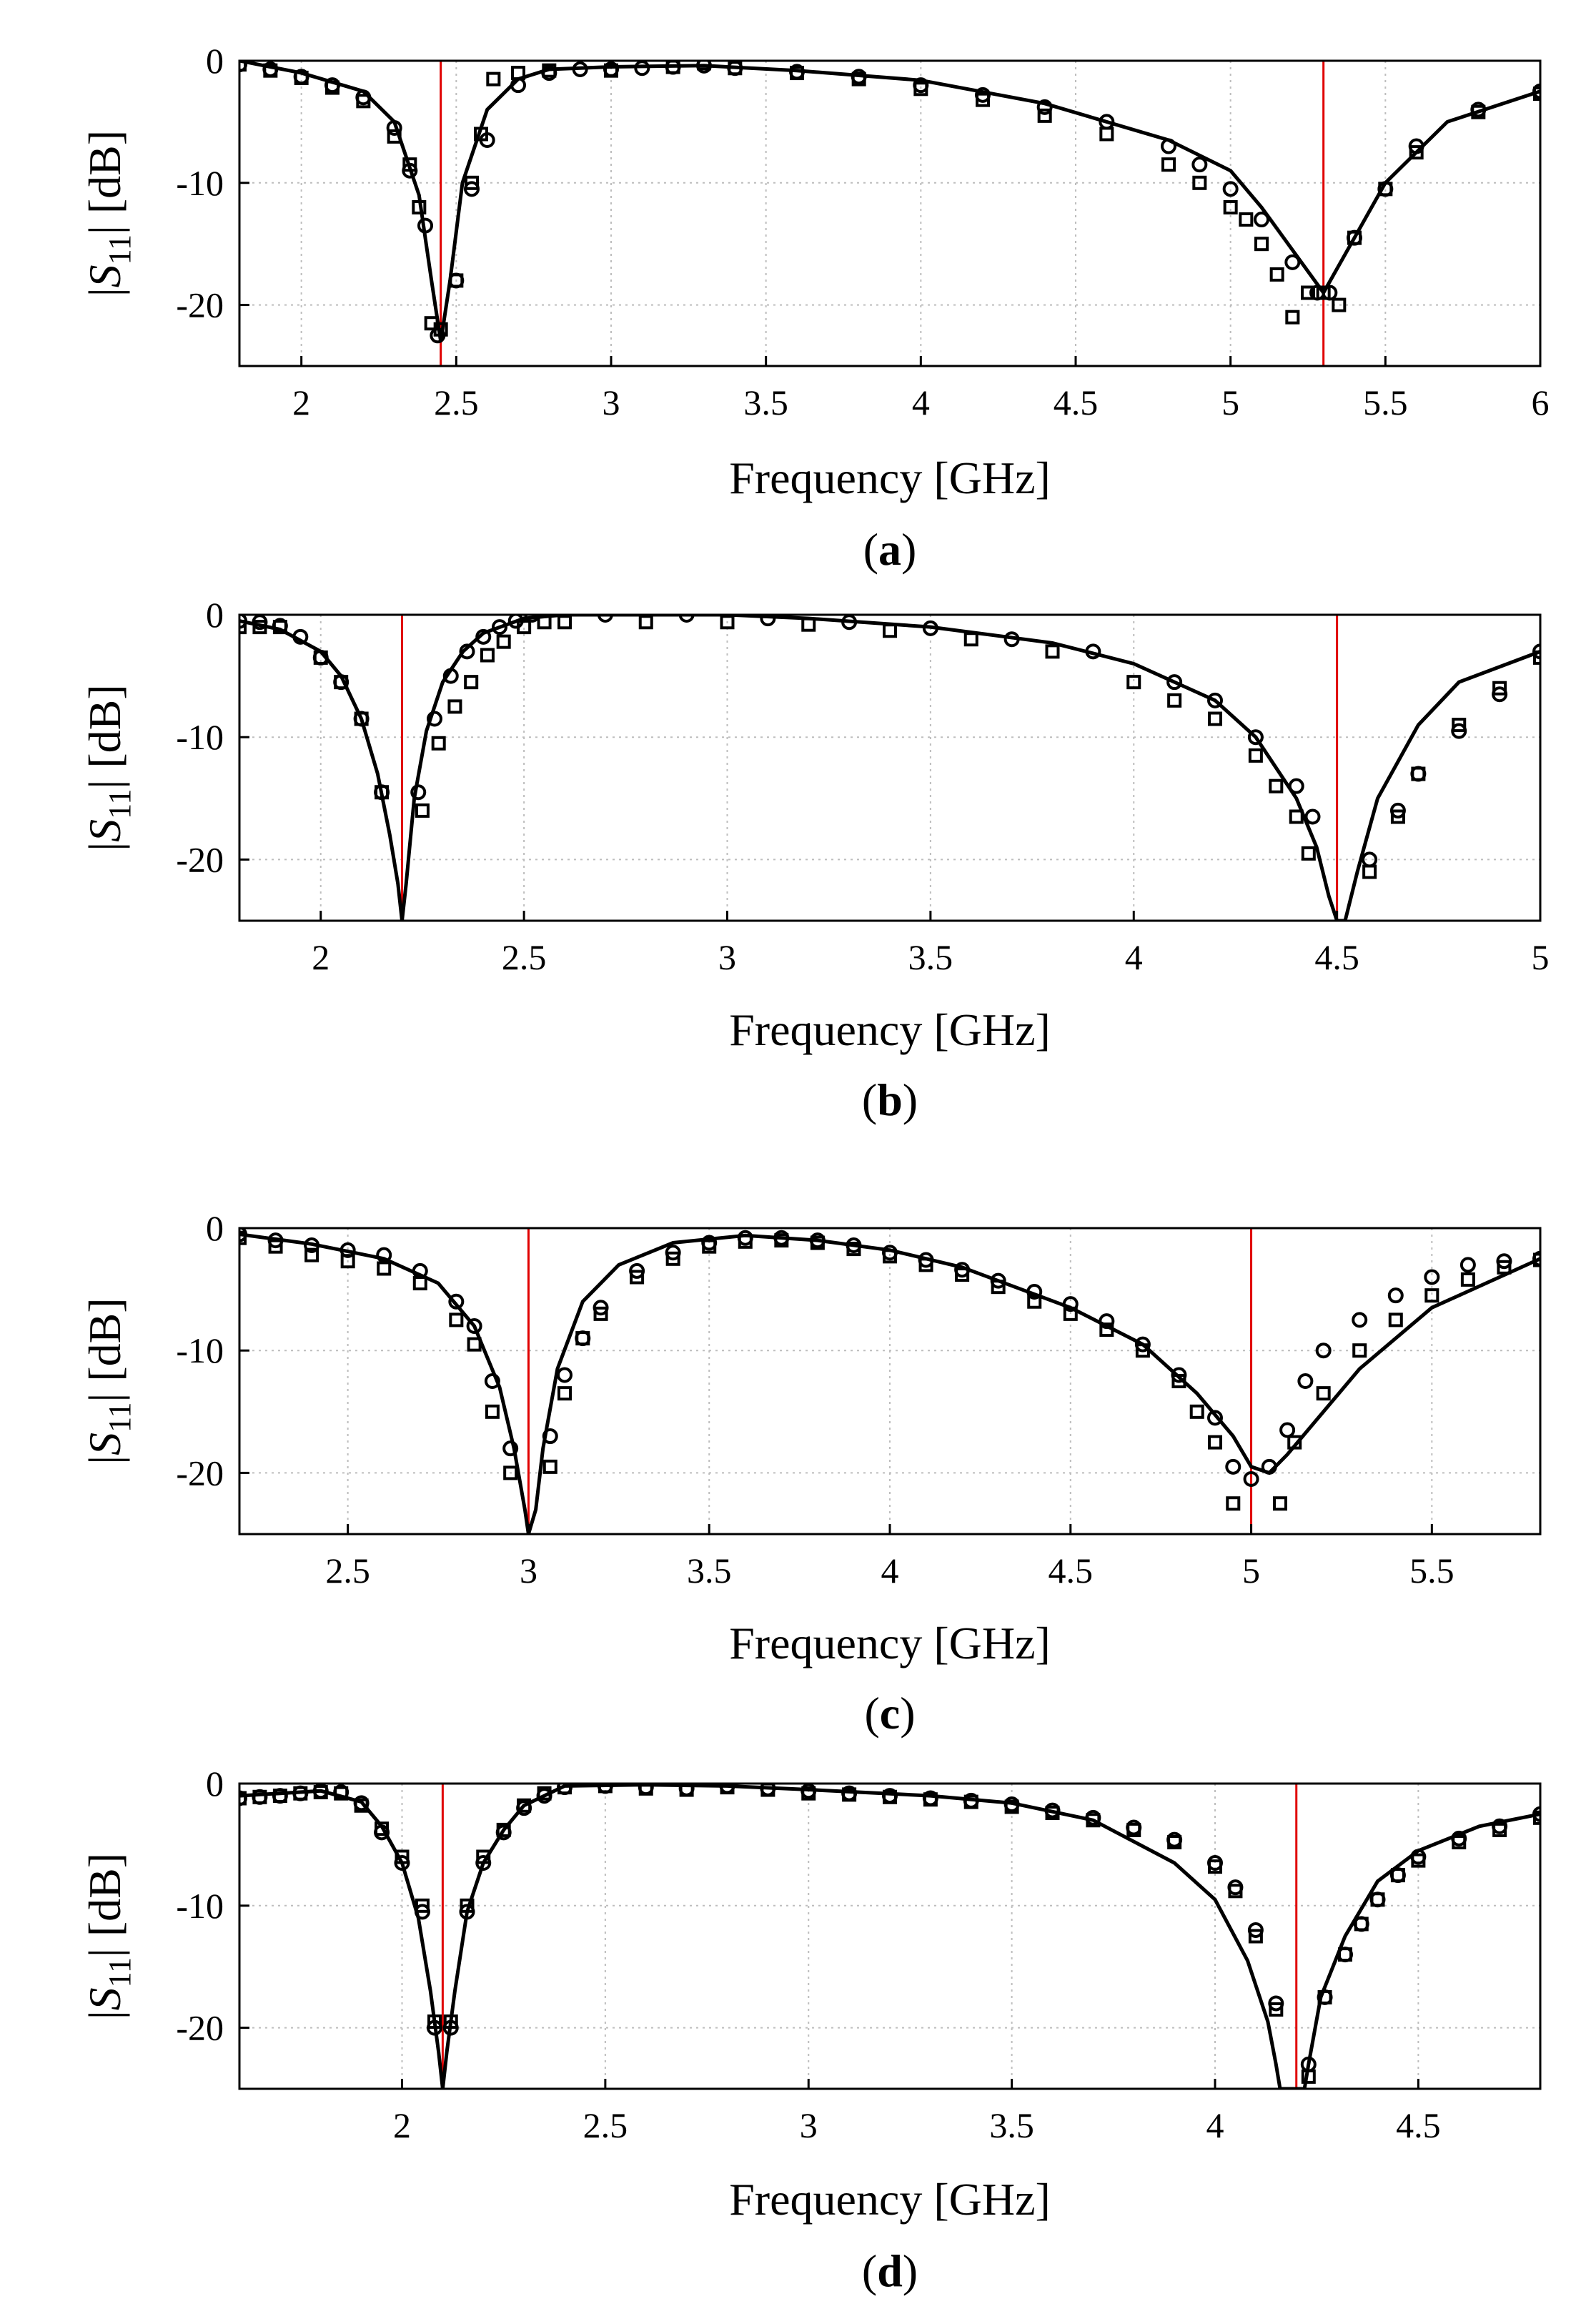 The width and height of the screenshot is (1591, 2324). What do you see at coordinates (709, 1571) in the screenshot?
I see `x-tick-label: 3.5` at bounding box center [709, 1571].